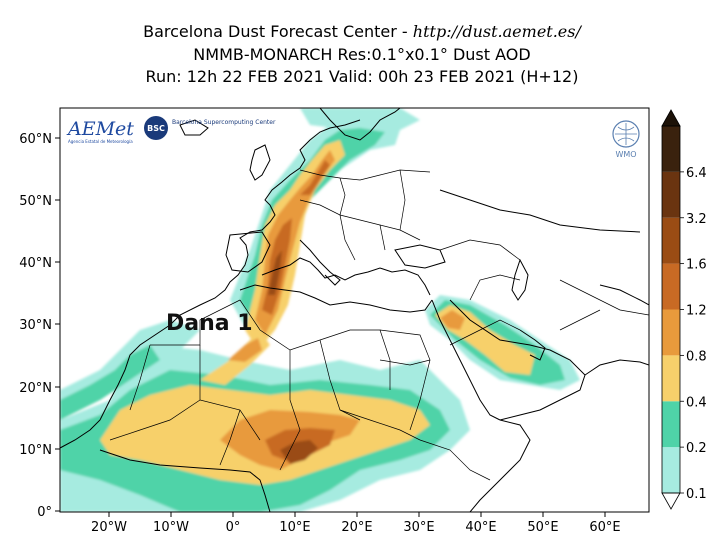 The height and width of the screenshot is (552, 724). Describe the element at coordinates (696, 402) in the screenshot. I see `colorbar-label: 0.4` at that location.